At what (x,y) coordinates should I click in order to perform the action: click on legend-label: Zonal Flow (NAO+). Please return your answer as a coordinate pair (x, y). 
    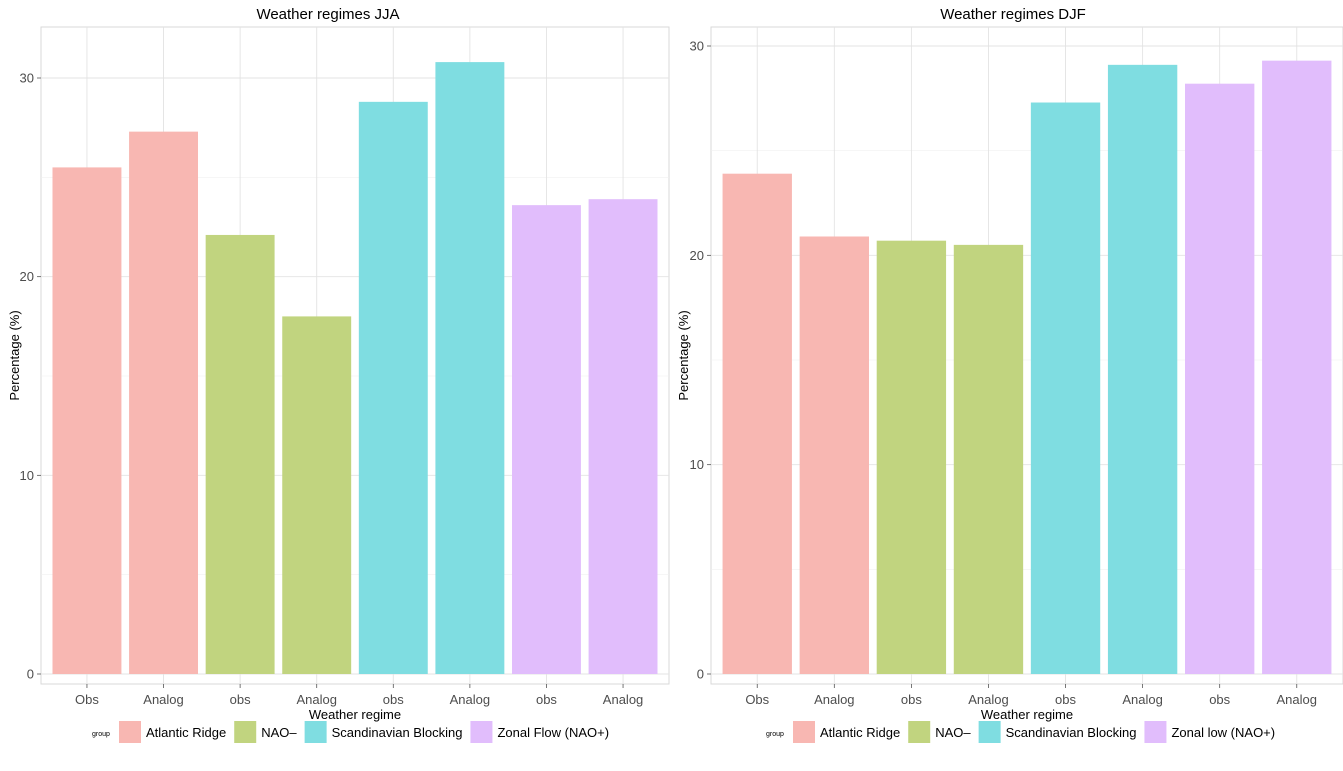
    Looking at the image, I should click on (553, 732).